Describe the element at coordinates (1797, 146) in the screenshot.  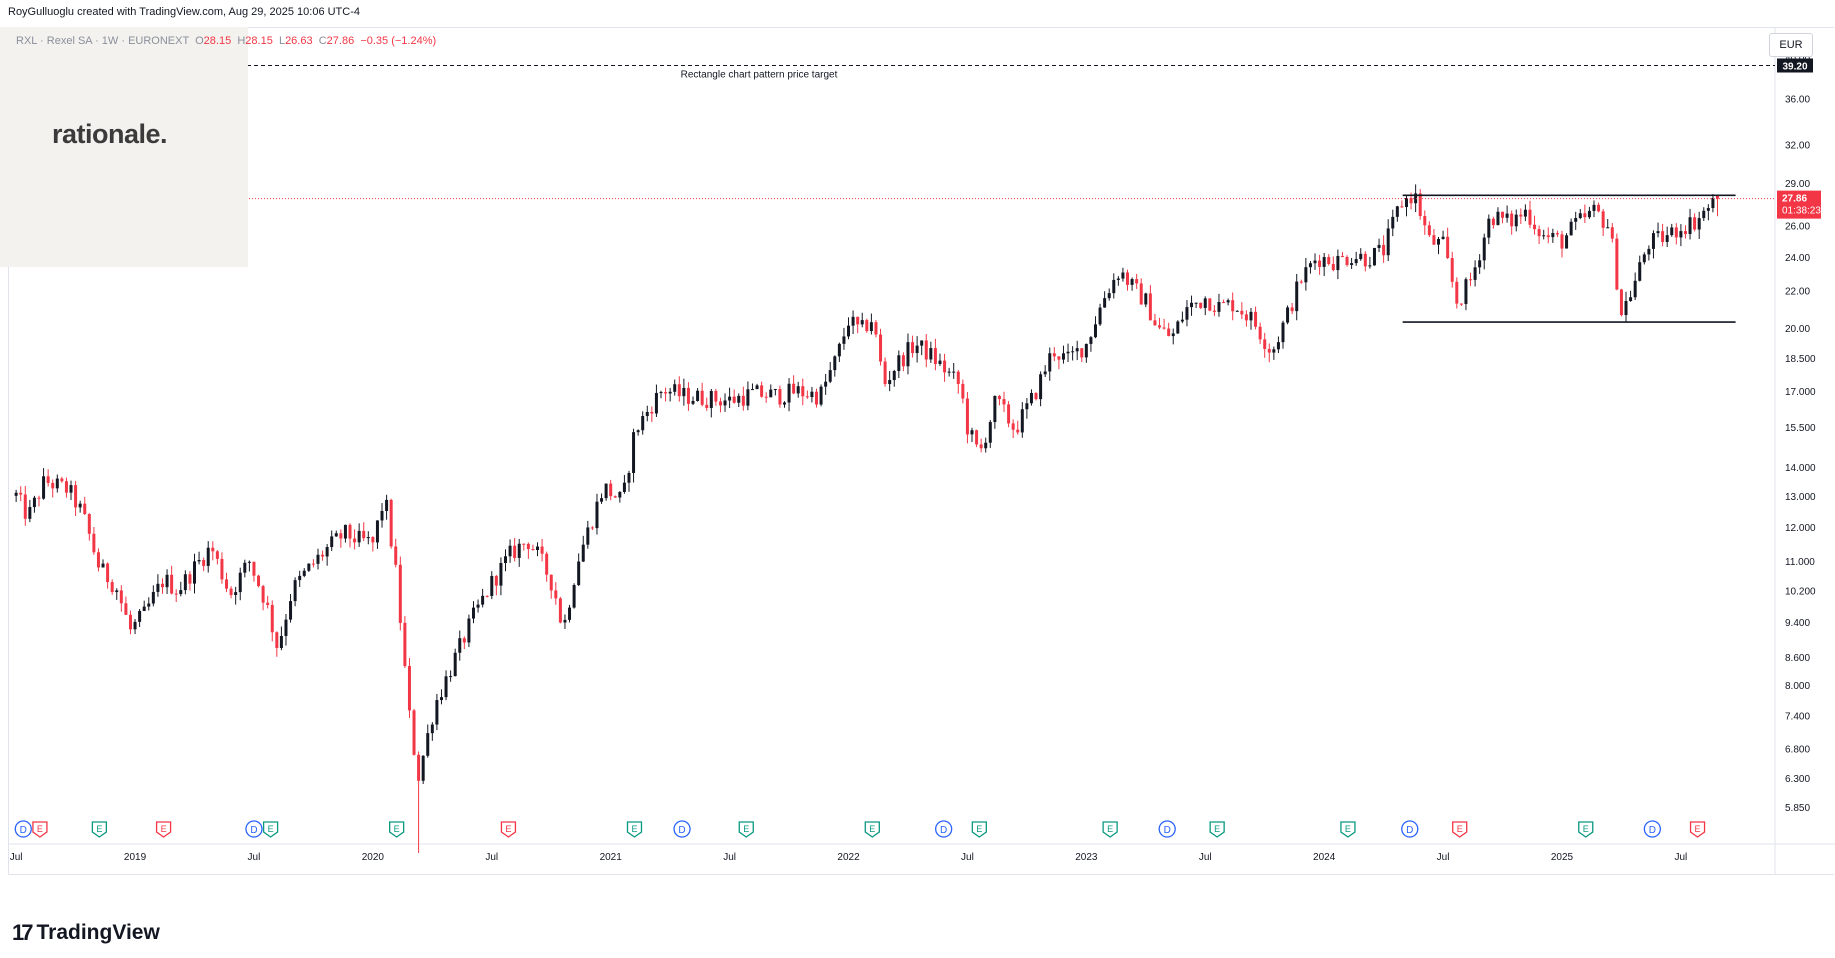
I see `price-tick-label: 32.00` at that location.